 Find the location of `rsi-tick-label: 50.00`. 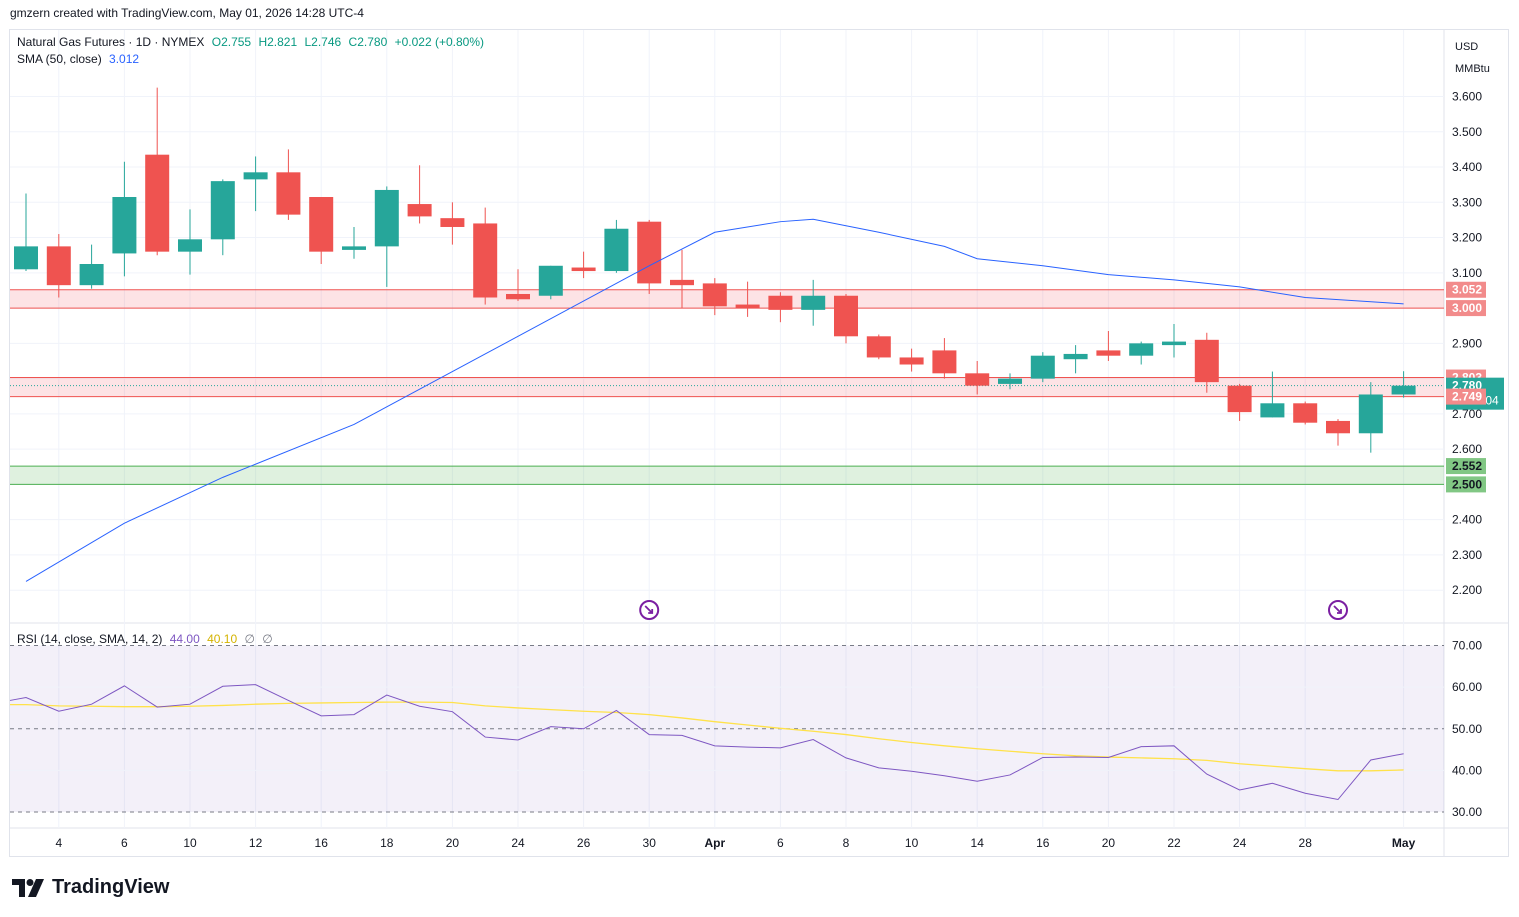

rsi-tick-label: 50.00 is located at coordinates (1467, 729).